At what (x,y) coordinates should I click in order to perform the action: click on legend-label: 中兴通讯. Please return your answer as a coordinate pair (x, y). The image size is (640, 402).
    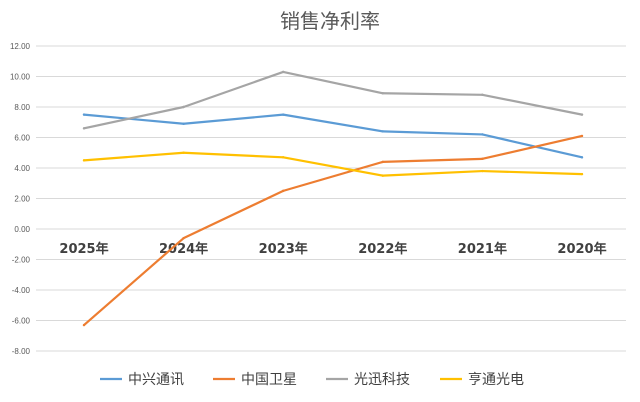
    Looking at the image, I should click on (156, 380).